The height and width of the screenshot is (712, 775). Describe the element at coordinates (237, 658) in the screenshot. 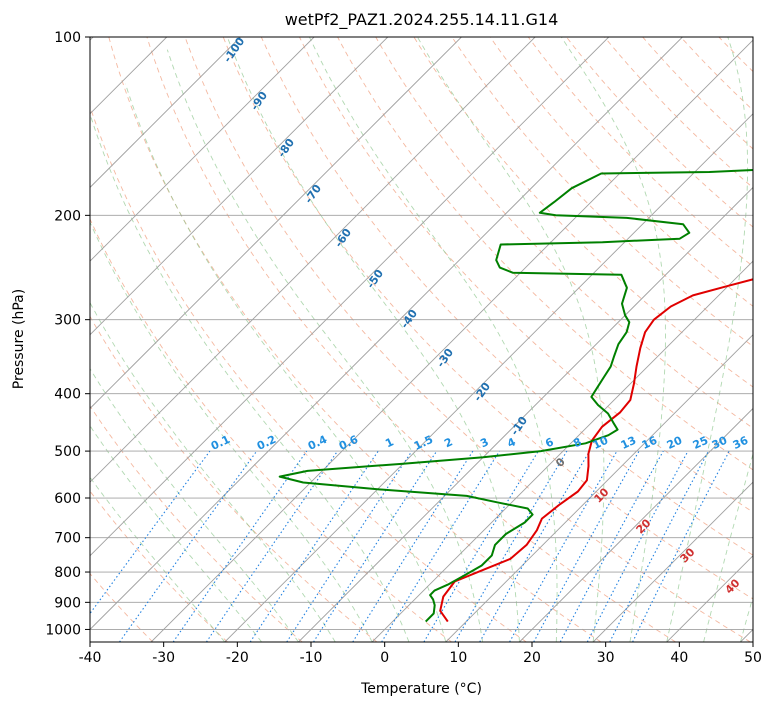

I see `x-tick-label: -20` at that location.